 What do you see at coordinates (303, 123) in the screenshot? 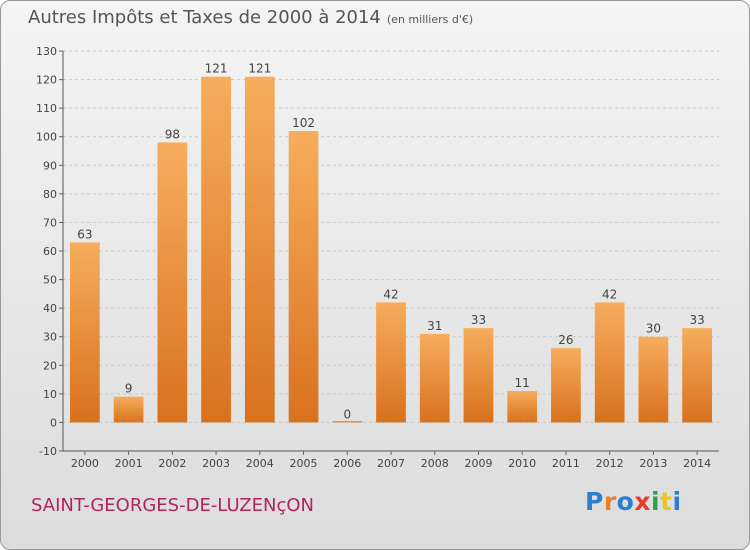
I see `value-label: 102` at bounding box center [303, 123].